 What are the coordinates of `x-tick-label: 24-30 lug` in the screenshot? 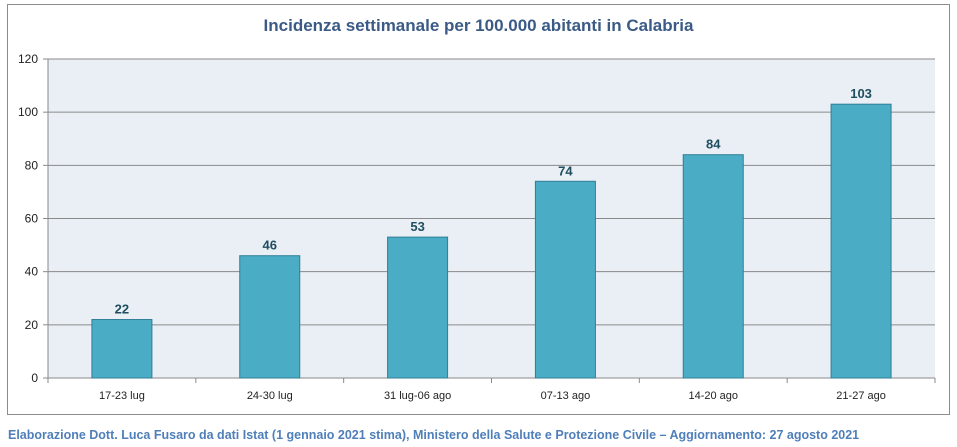 It's located at (270, 396).